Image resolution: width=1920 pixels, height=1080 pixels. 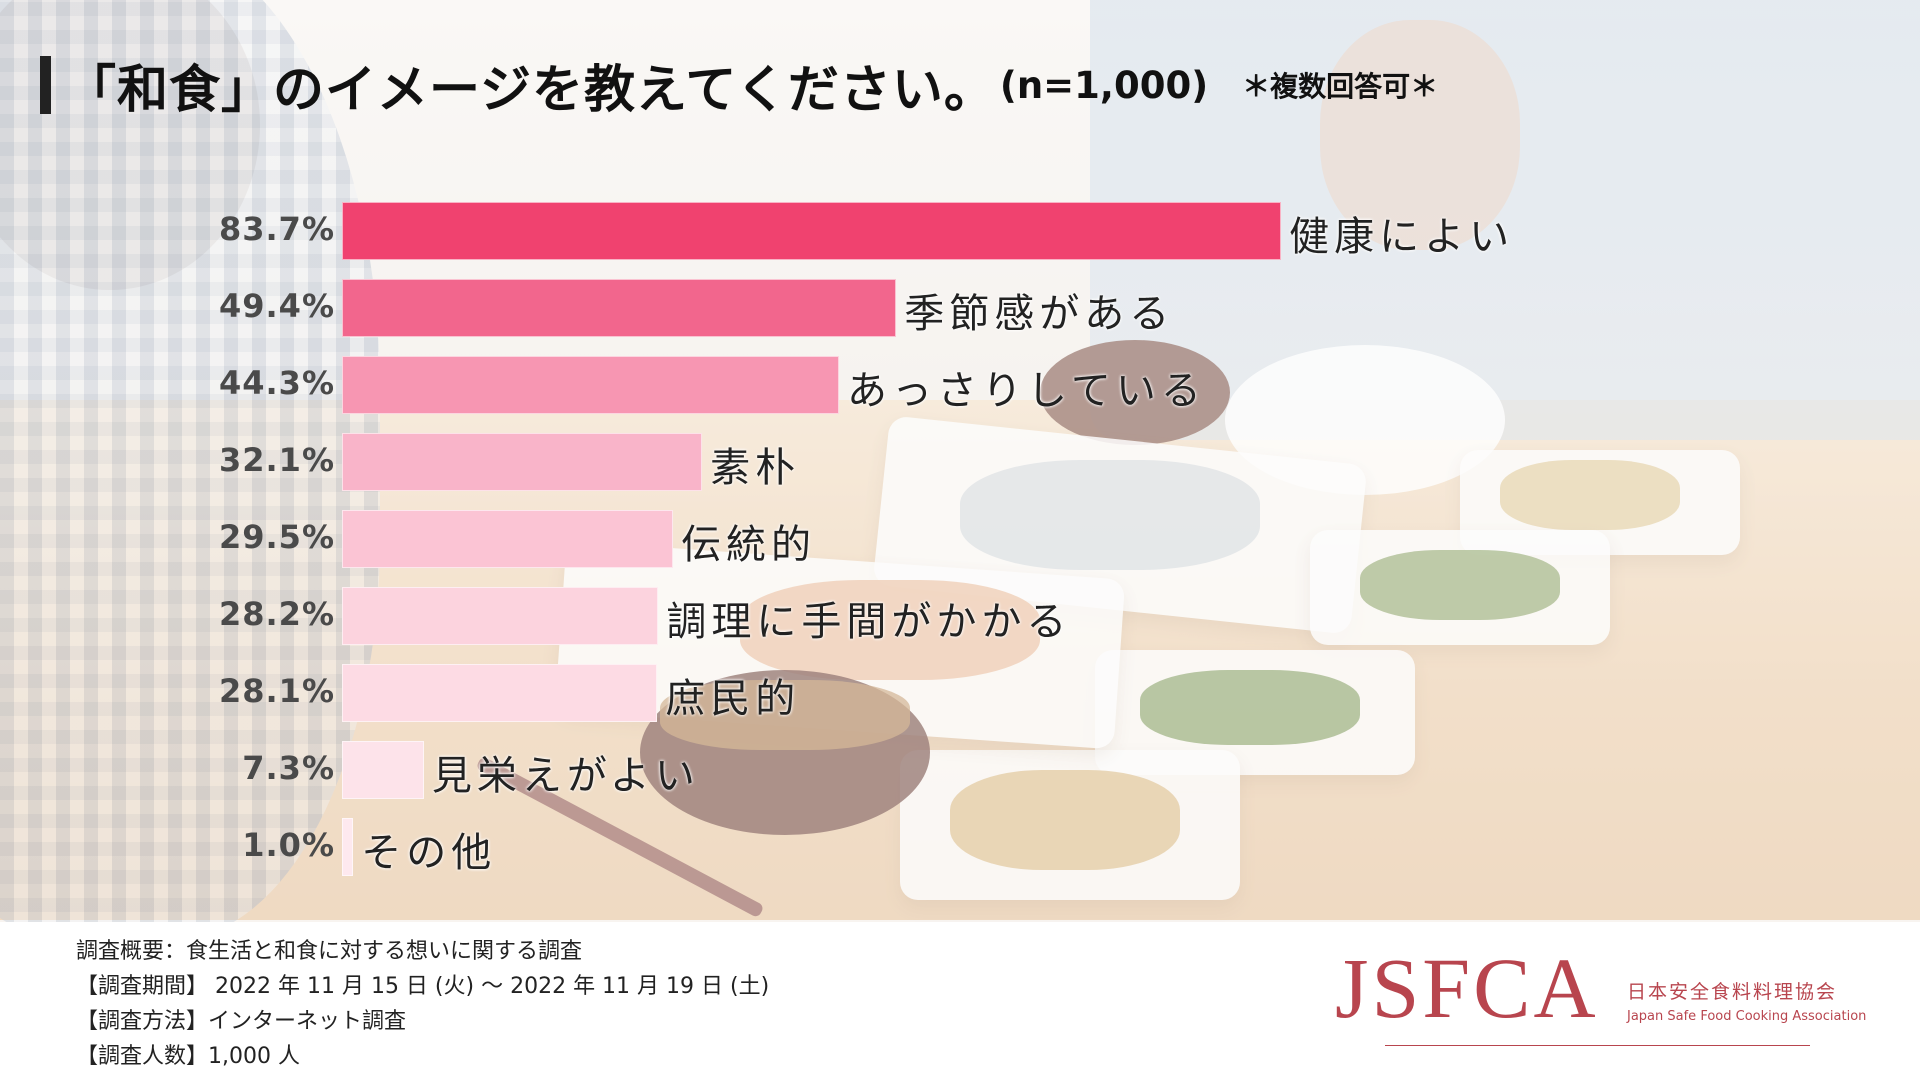 I want to click on bar-value-label: 28.1%, so click(x=276, y=691).